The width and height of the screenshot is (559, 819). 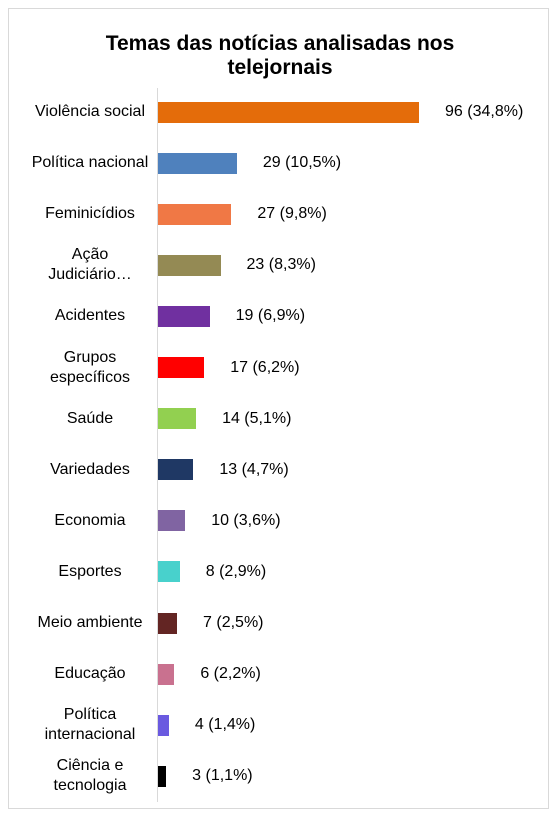 I want to click on data-label: 8 (2,9%), so click(x=236, y=571).